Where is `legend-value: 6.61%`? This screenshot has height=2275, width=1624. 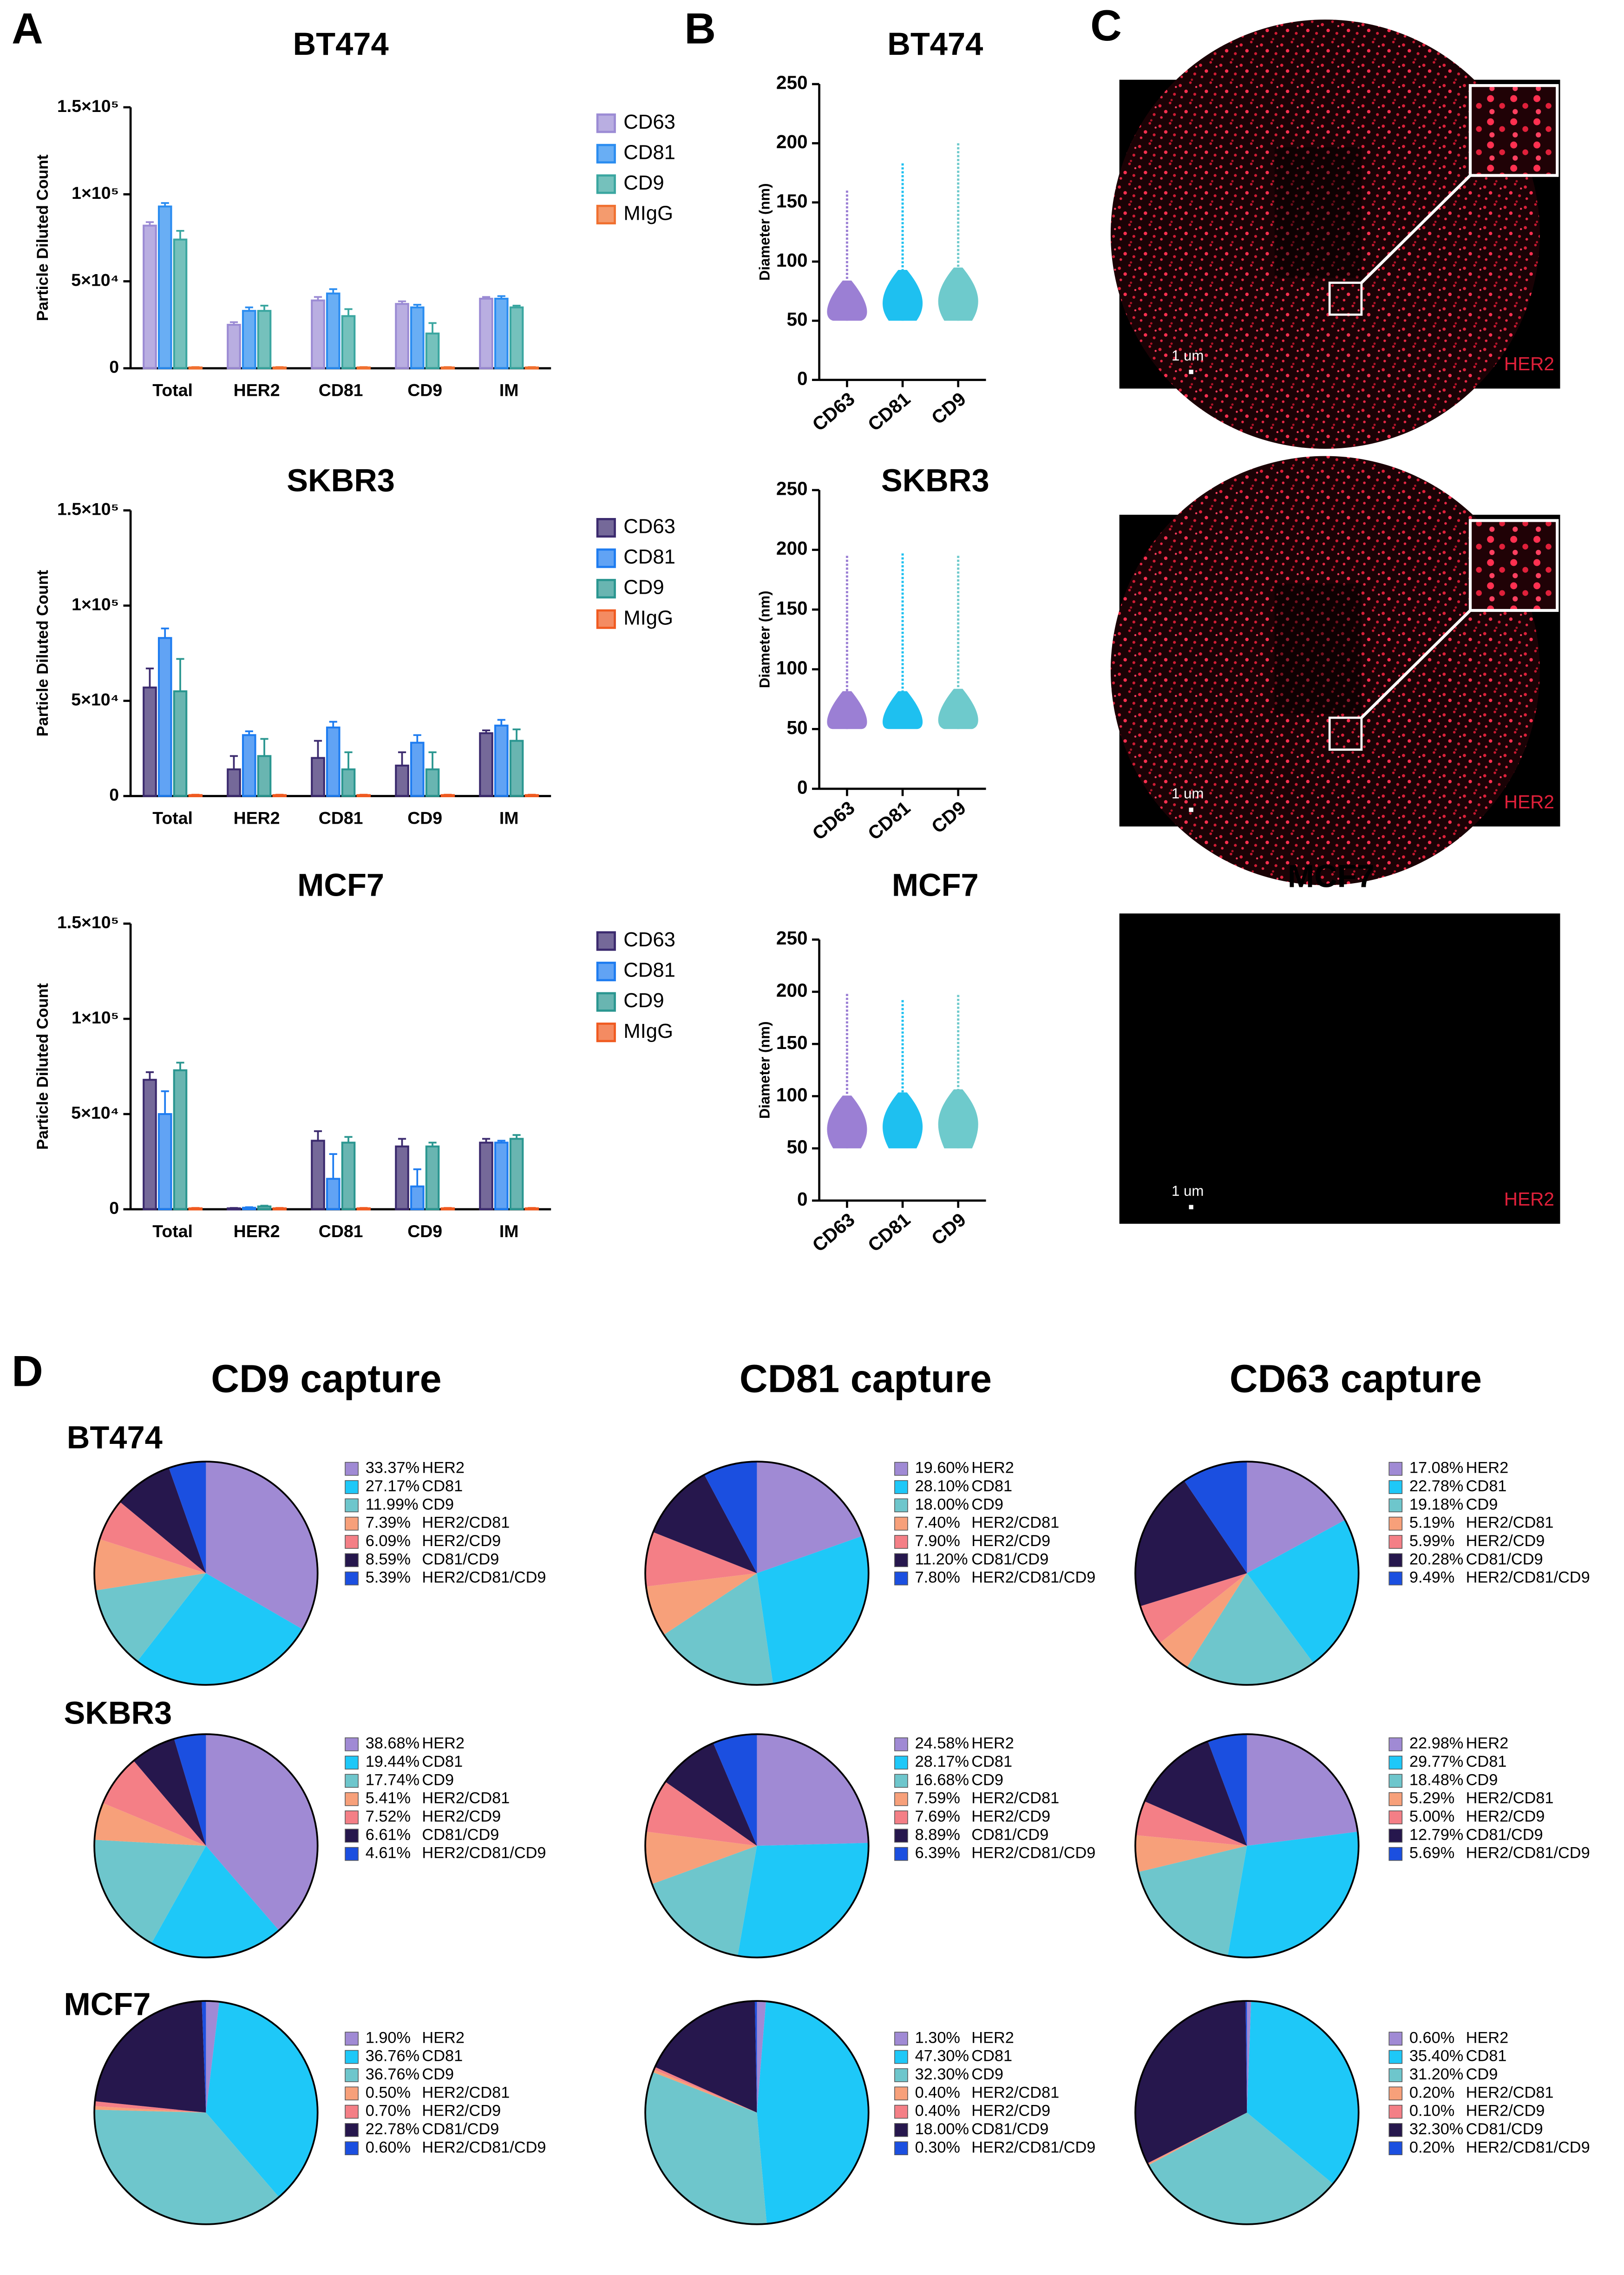 legend-value: 6.61% is located at coordinates (389, 1834).